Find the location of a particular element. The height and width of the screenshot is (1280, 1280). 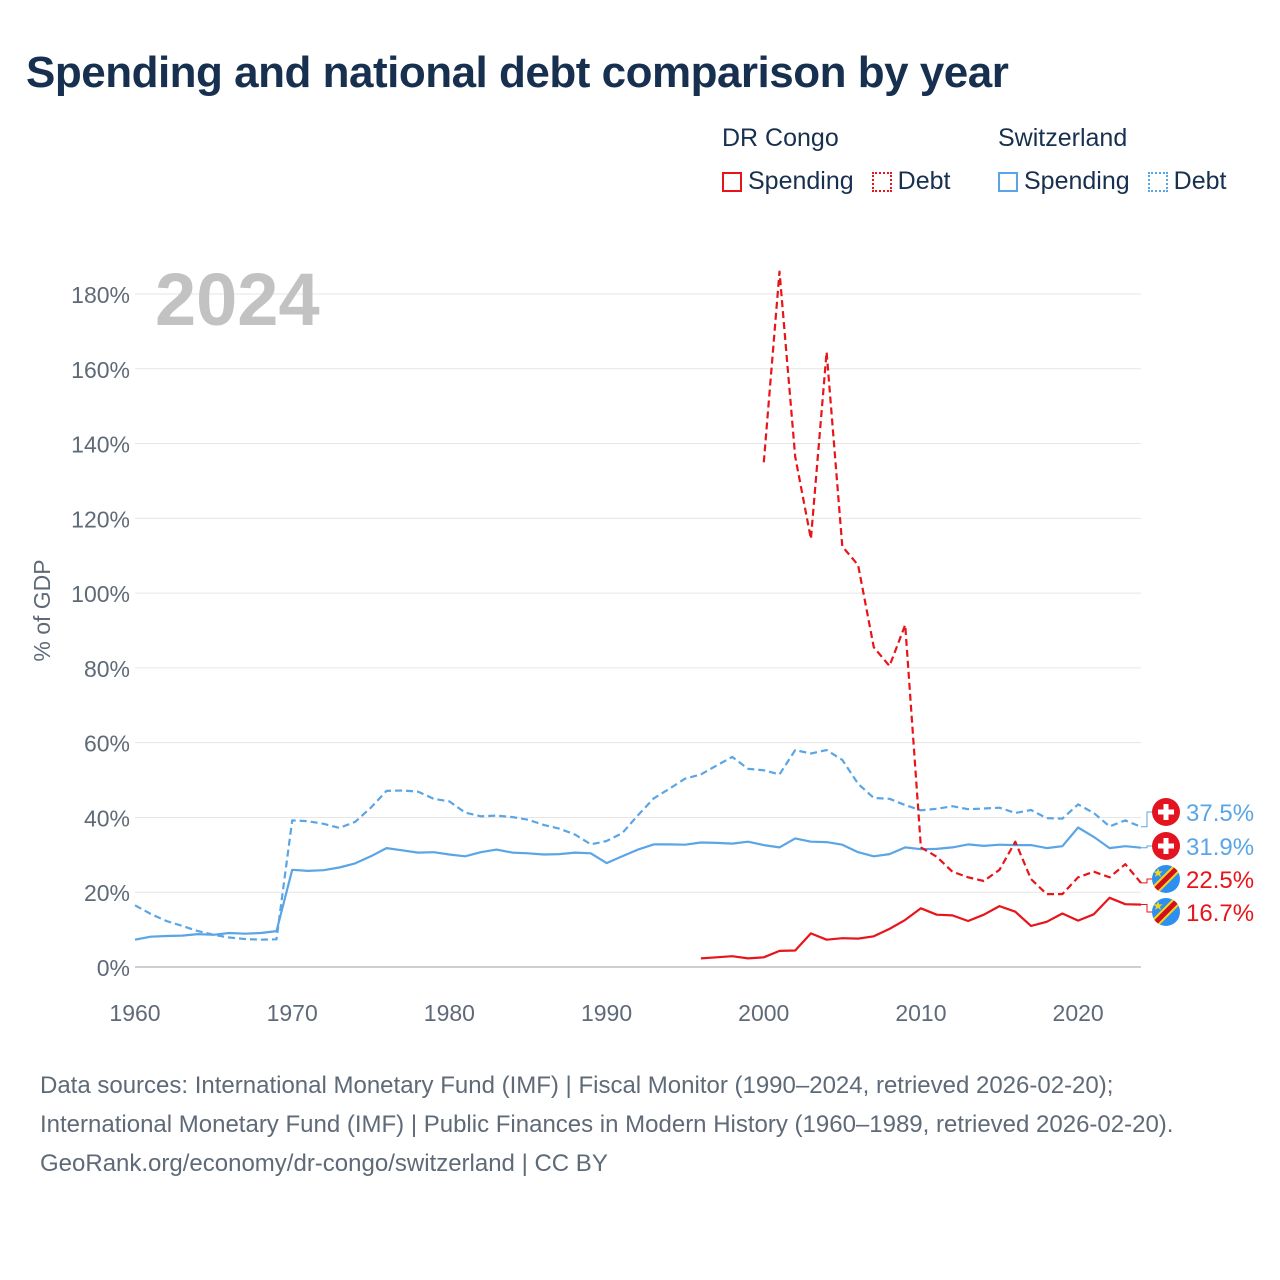

year-label: 2024 is located at coordinates (237, 299).